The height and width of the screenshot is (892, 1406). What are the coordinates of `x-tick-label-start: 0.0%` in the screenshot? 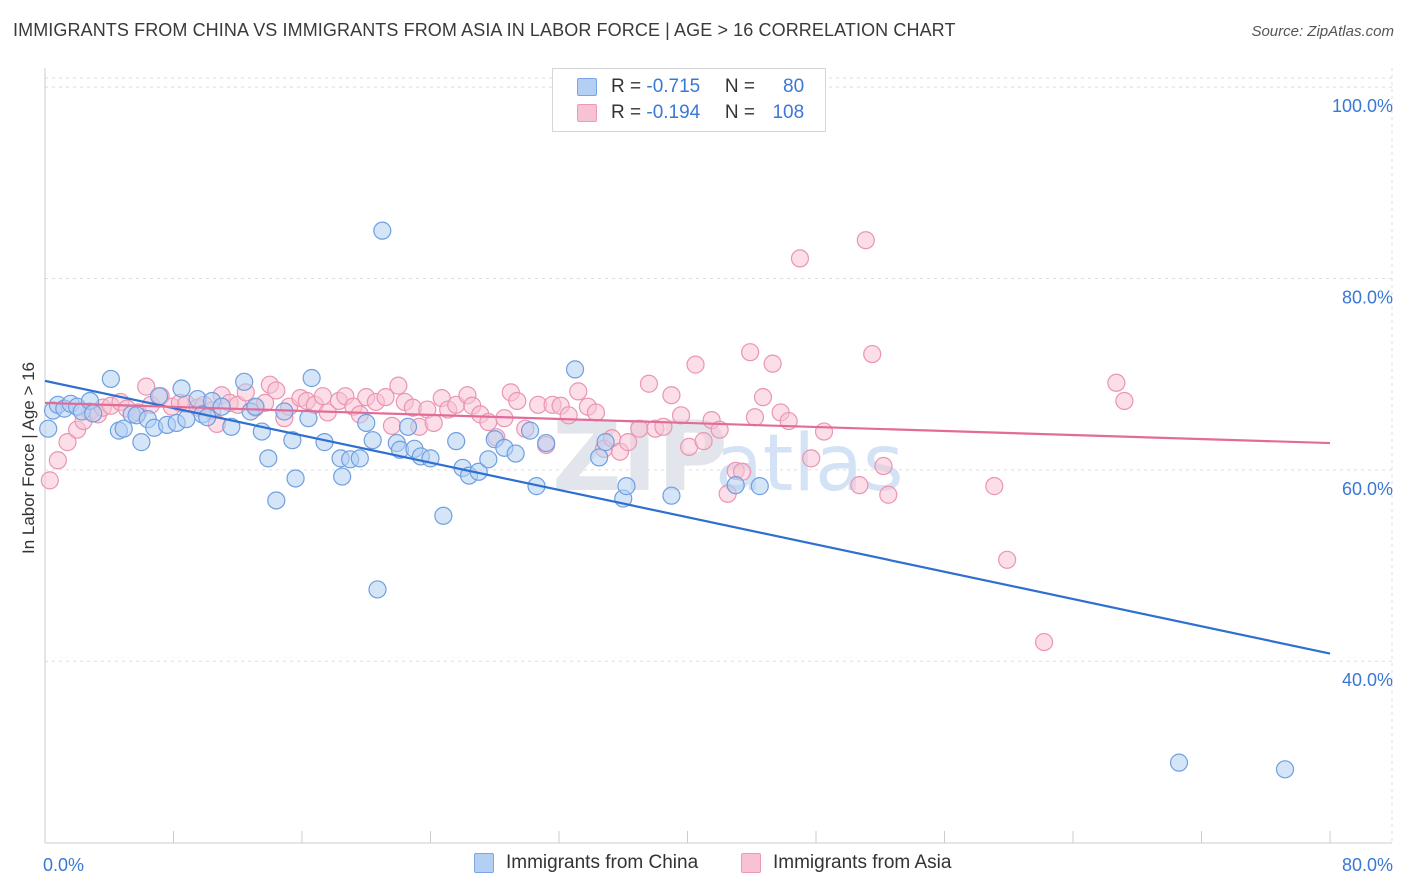 It's located at (63, 865).